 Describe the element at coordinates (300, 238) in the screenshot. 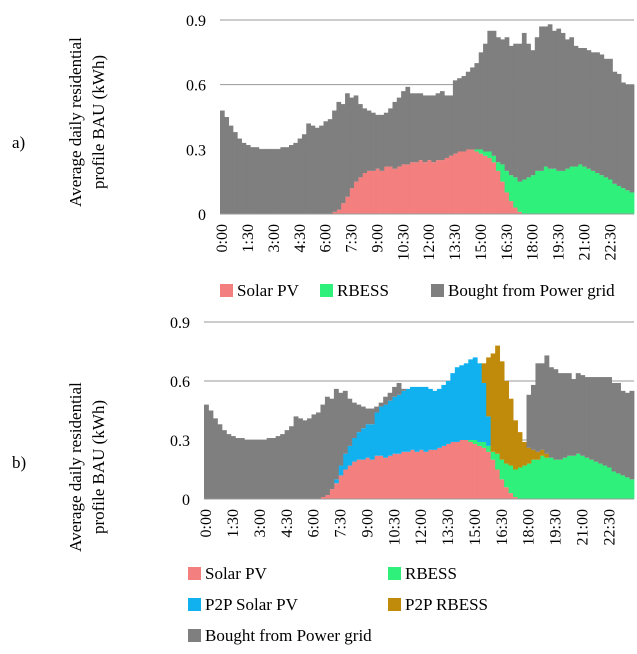

I see `x-tick-label: 4:30` at that location.